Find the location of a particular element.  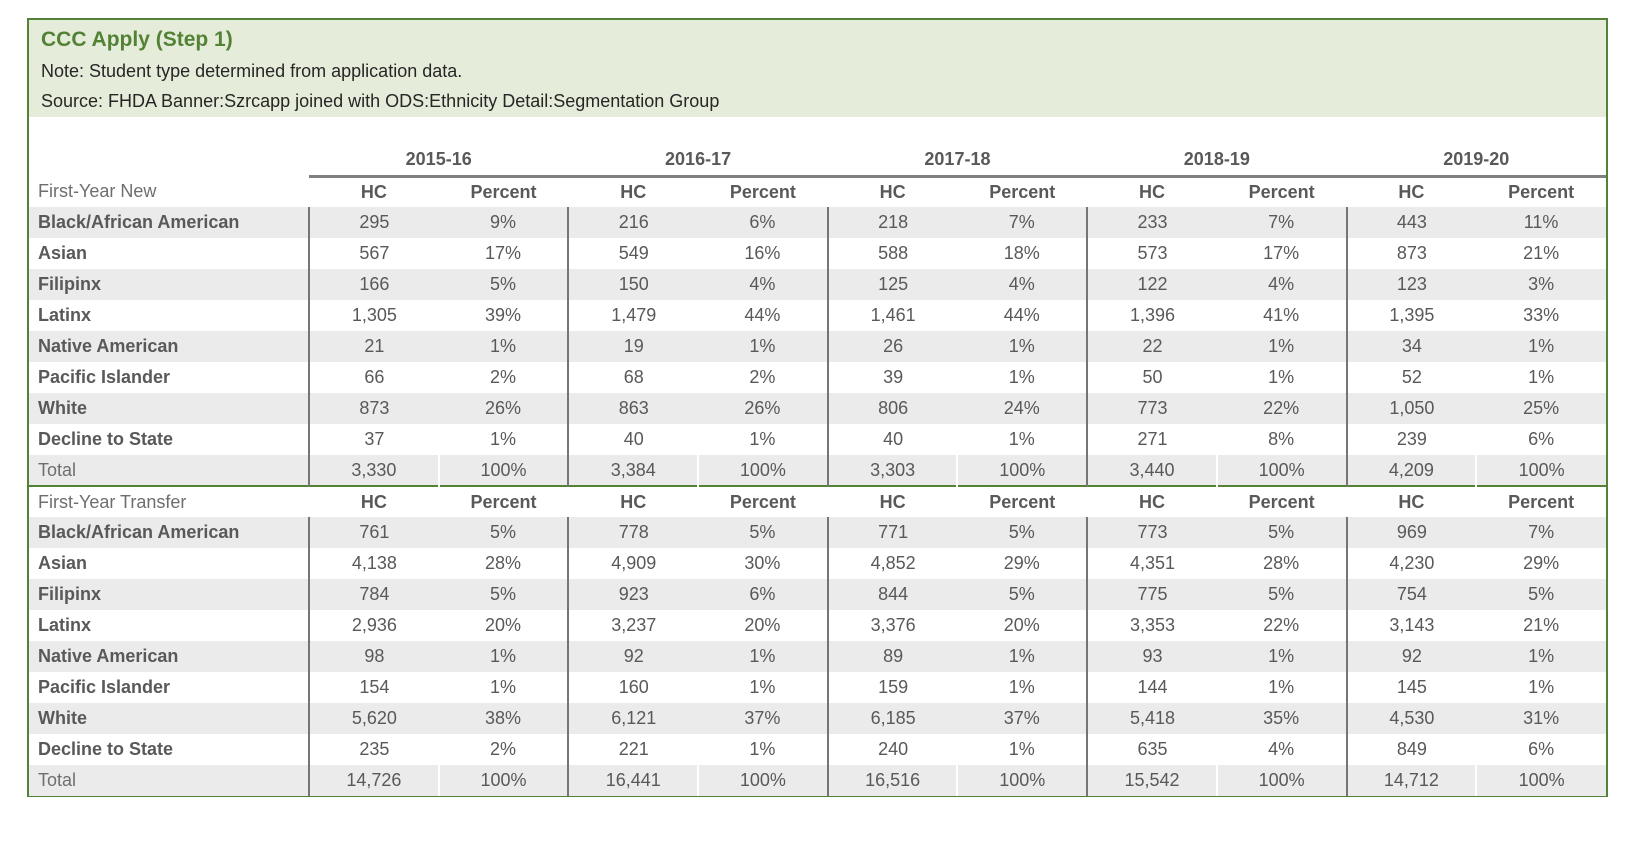

percent-value-cell: 37% is located at coordinates (763, 718).